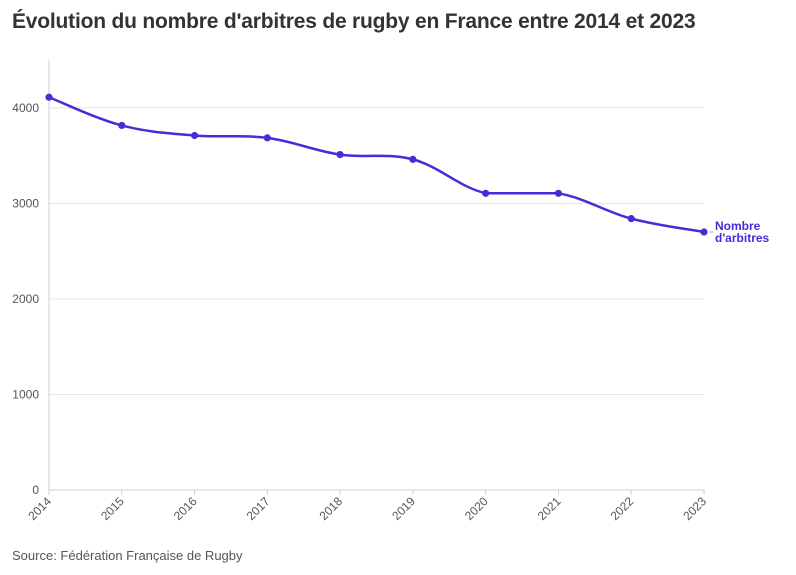  Describe the element at coordinates (185, 508) in the screenshot. I see `x-tick-label: 2016` at that location.